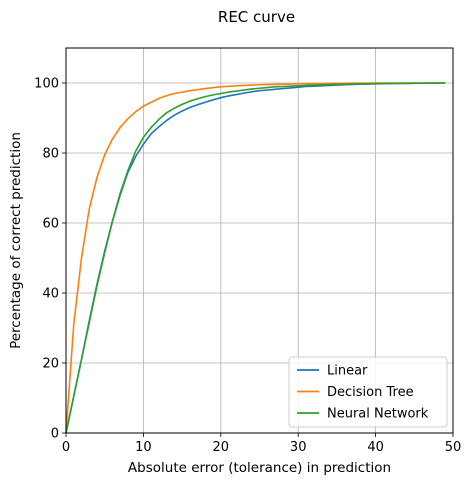 This screenshot has width=472, height=486. What do you see at coordinates (259, 468) in the screenshot?
I see `x-axis-label: Absolute error (tolerance) in prediction` at bounding box center [259, 468].